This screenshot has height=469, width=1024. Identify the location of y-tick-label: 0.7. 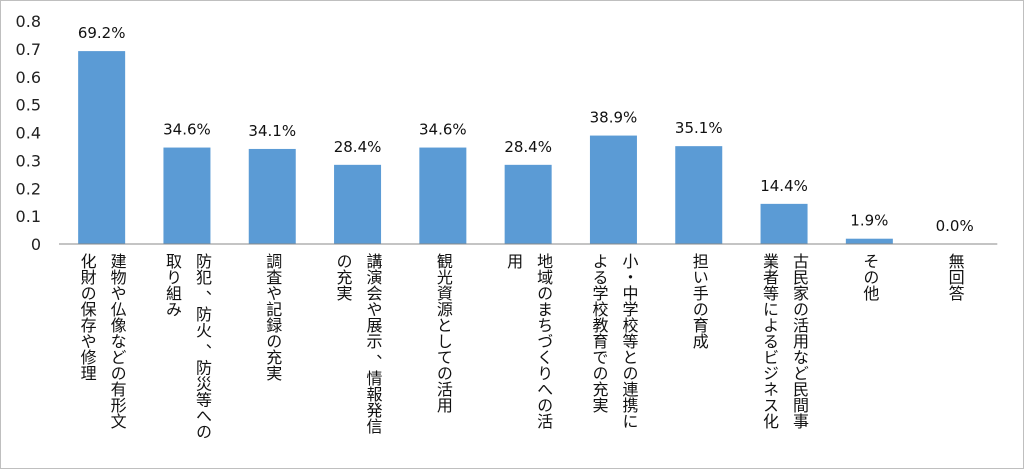
(28, 49).